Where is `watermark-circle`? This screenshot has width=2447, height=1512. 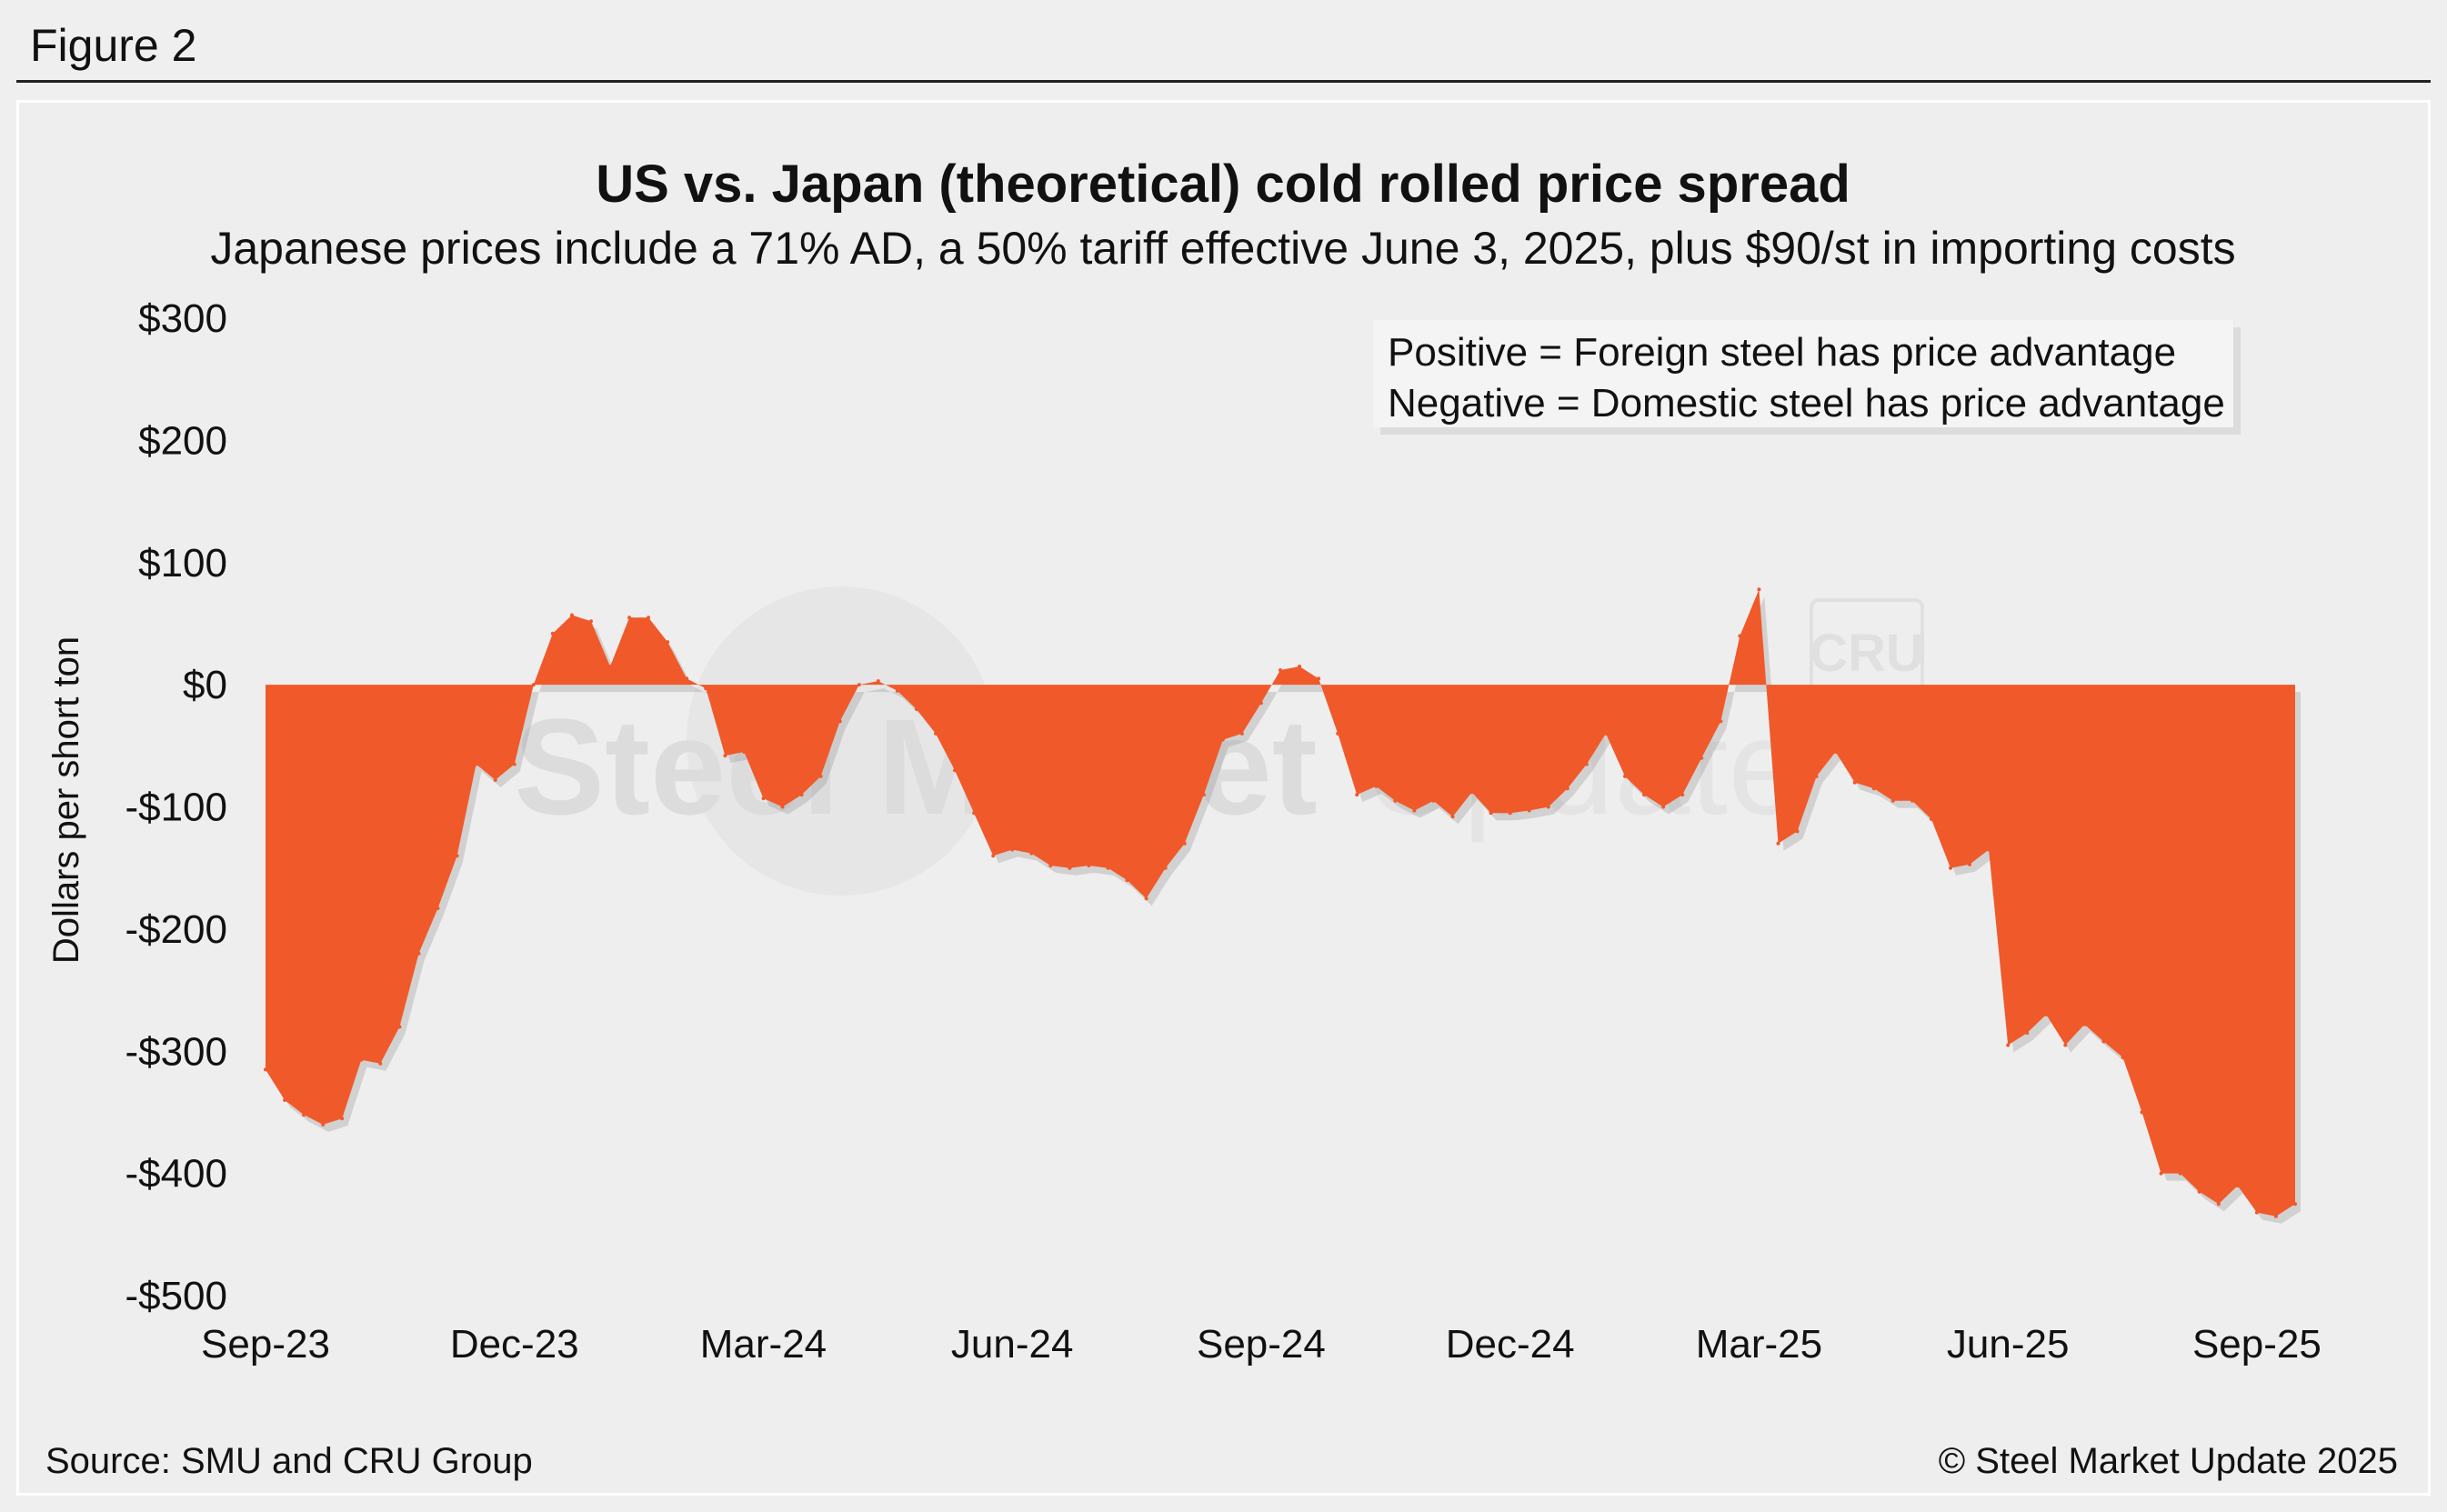
watermark-circle is located at coordinates (842, 741).